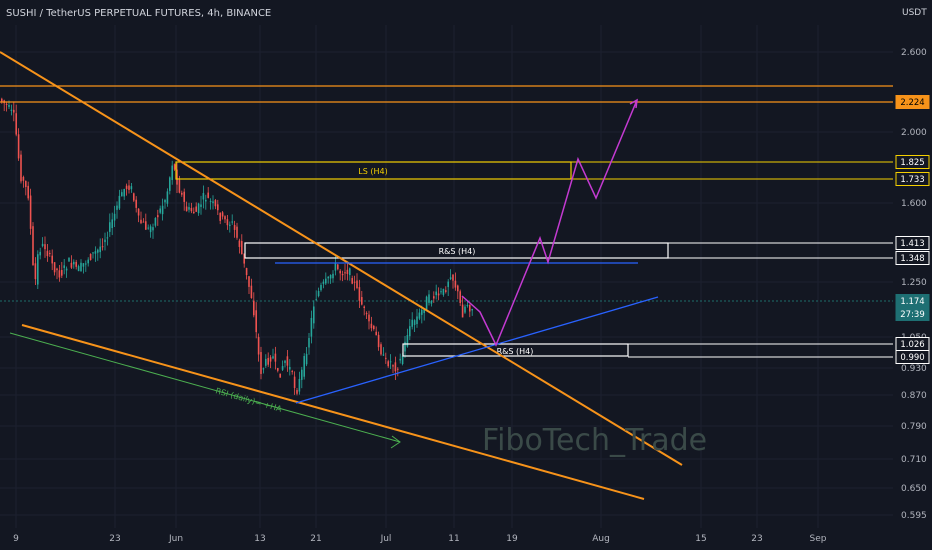  What do you see at coordinates (515, 350) in the screenshot?
I see `zone-box` at bounding box center [515, 350].